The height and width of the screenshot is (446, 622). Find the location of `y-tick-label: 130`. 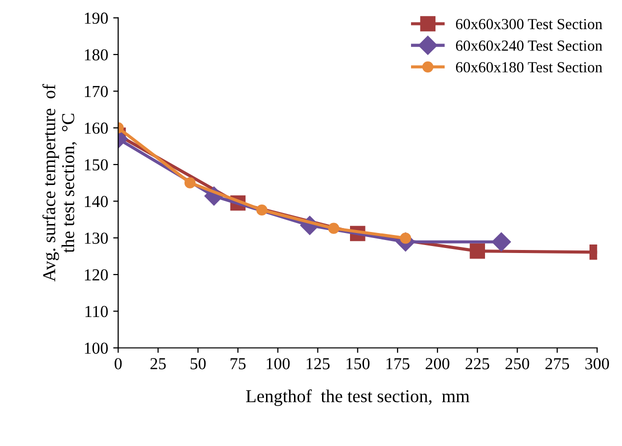

y-tick-label: 130 is located at coordinates (96, 238).